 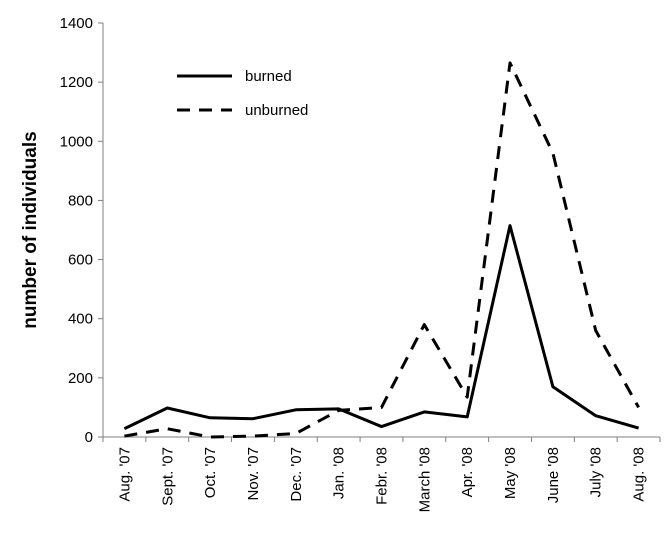 I want to click on x-tick-label: June '08, so click(x=553, y=475).